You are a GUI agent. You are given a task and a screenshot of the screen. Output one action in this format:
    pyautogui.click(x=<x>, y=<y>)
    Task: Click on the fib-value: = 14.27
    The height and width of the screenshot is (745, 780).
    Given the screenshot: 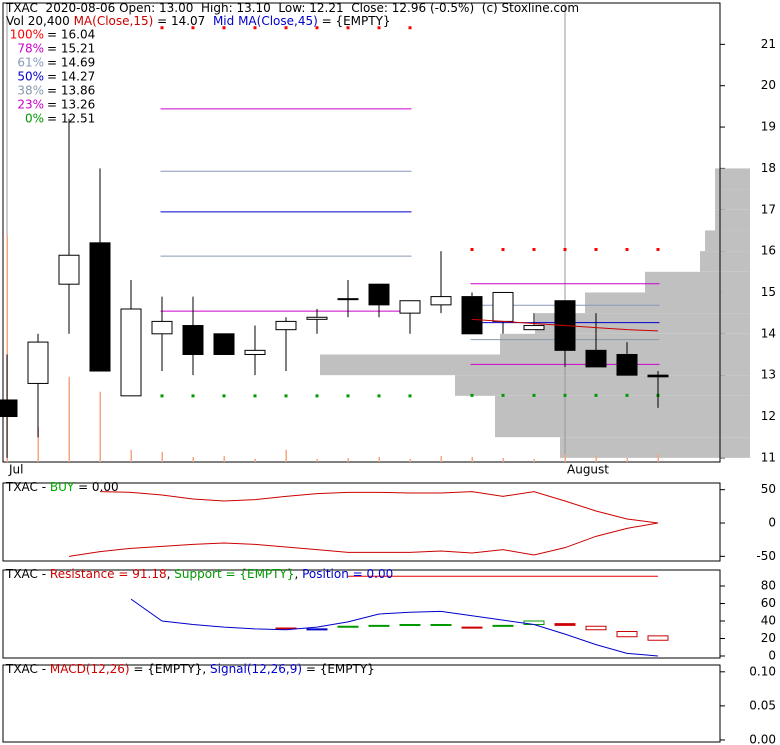 What is the action you would take?
    pyautogui.click(x=71, y=77)
    